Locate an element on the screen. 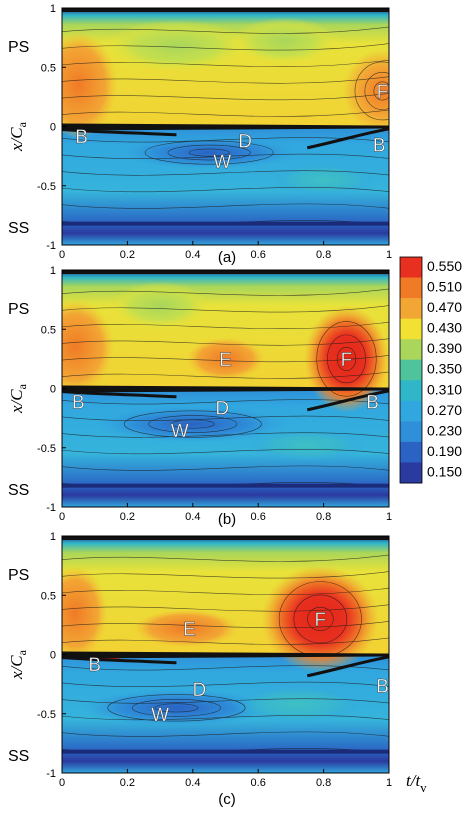  colorbar-frame is located at coordinates (411, 370).